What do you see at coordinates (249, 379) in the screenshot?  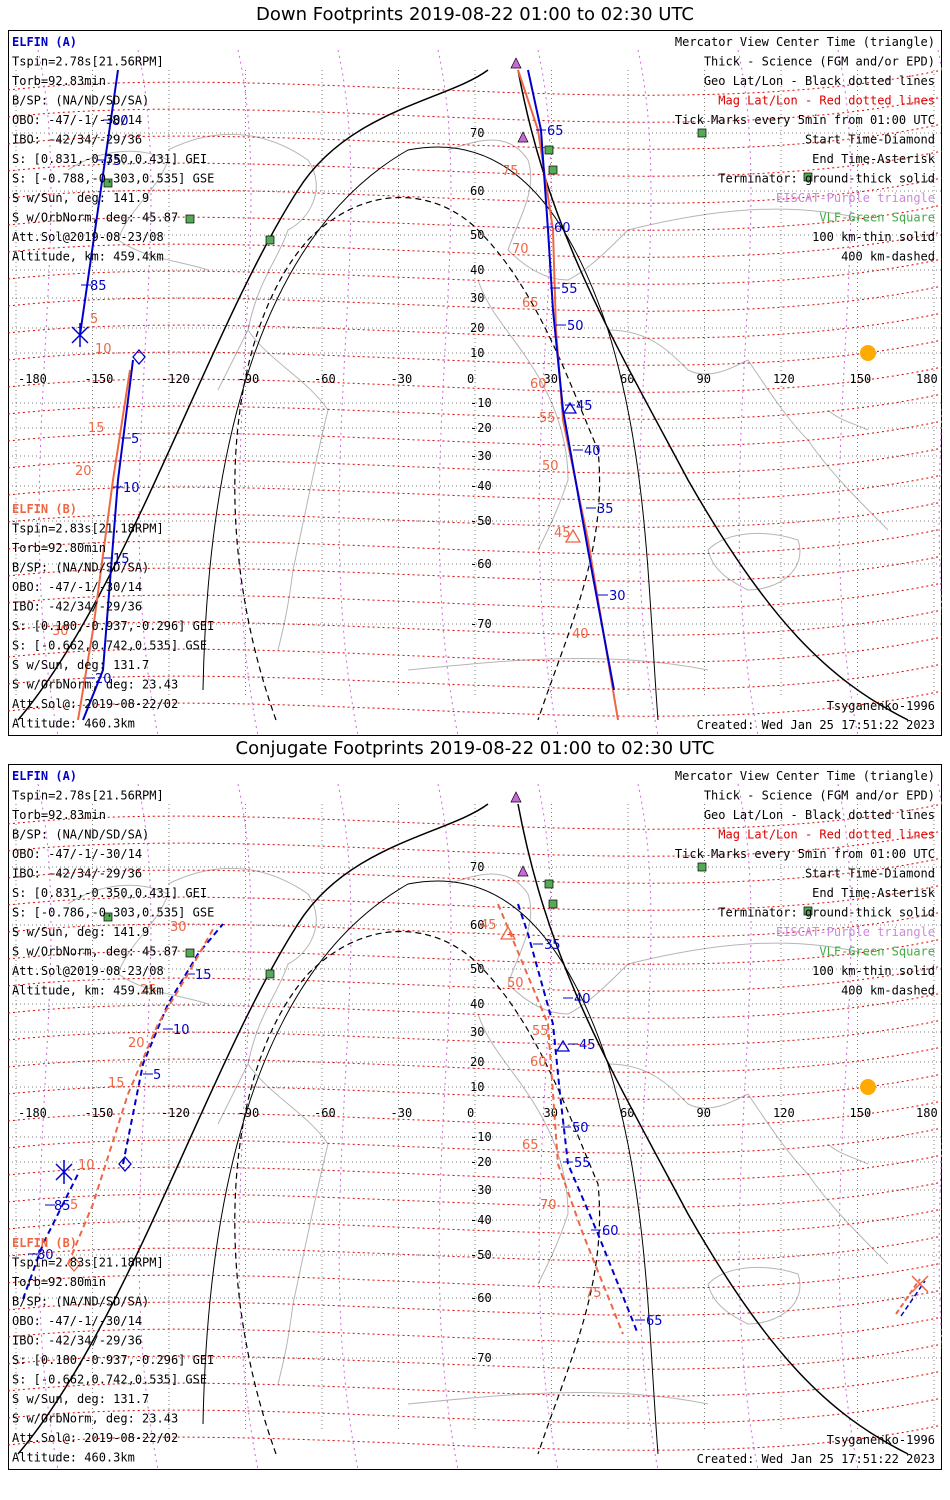 I see `lon-tick-label: -90` at bounding box center [249, 379].